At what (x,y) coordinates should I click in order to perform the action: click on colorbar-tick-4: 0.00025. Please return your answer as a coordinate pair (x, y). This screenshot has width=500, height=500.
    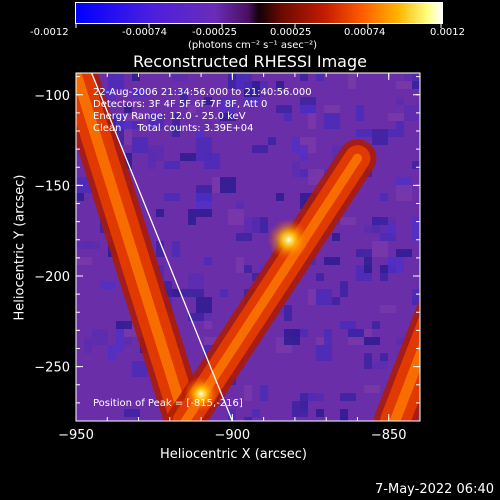
    Looking at the image, I should click on (291, 32).